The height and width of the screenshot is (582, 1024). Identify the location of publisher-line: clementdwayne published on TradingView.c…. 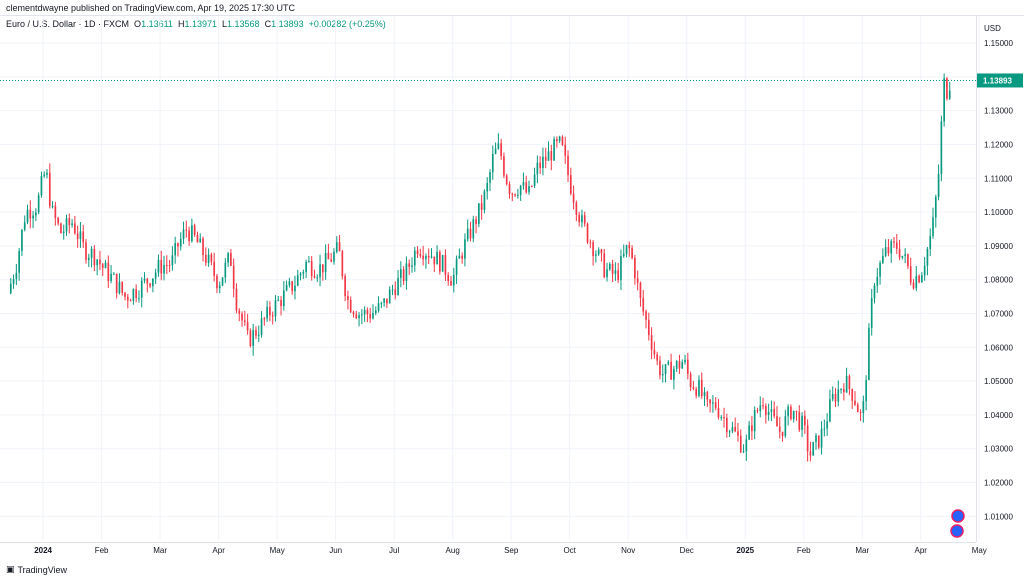
(151, 8).